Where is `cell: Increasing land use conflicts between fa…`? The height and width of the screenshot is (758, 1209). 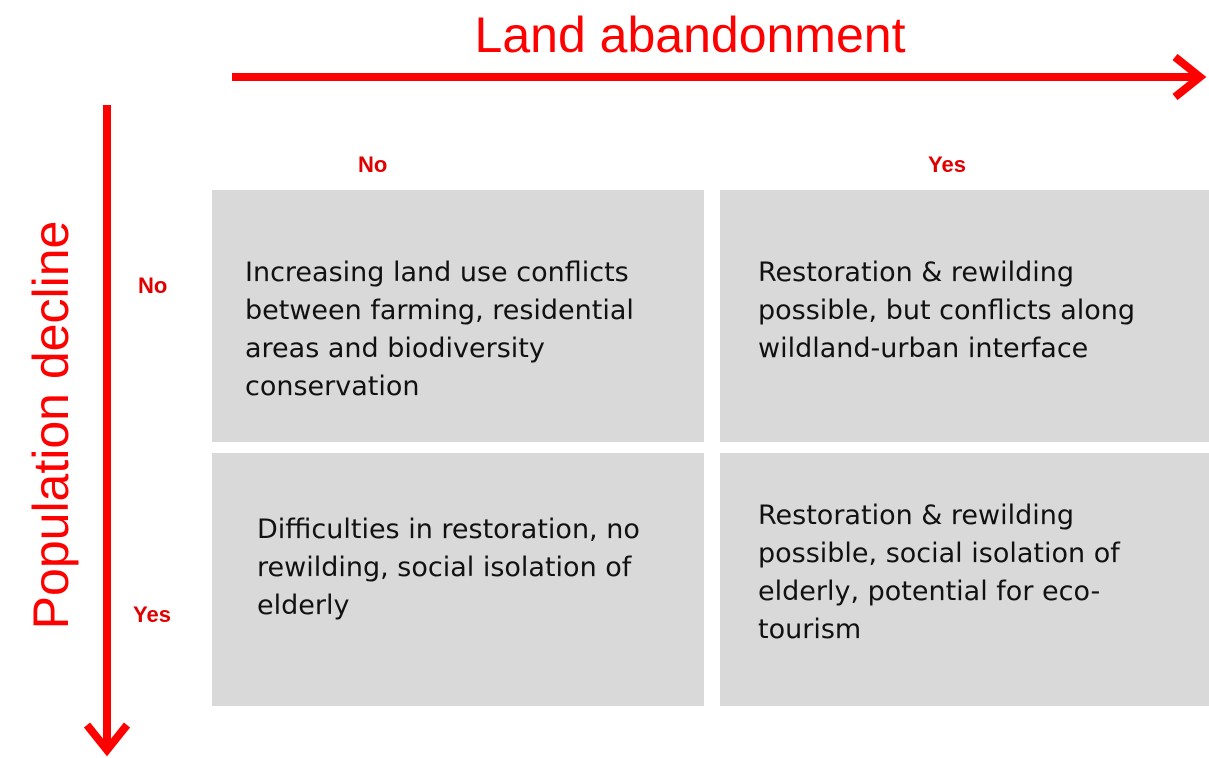
cell: Increasing land use conflicts between fa… is located at coordinates (458, 316).